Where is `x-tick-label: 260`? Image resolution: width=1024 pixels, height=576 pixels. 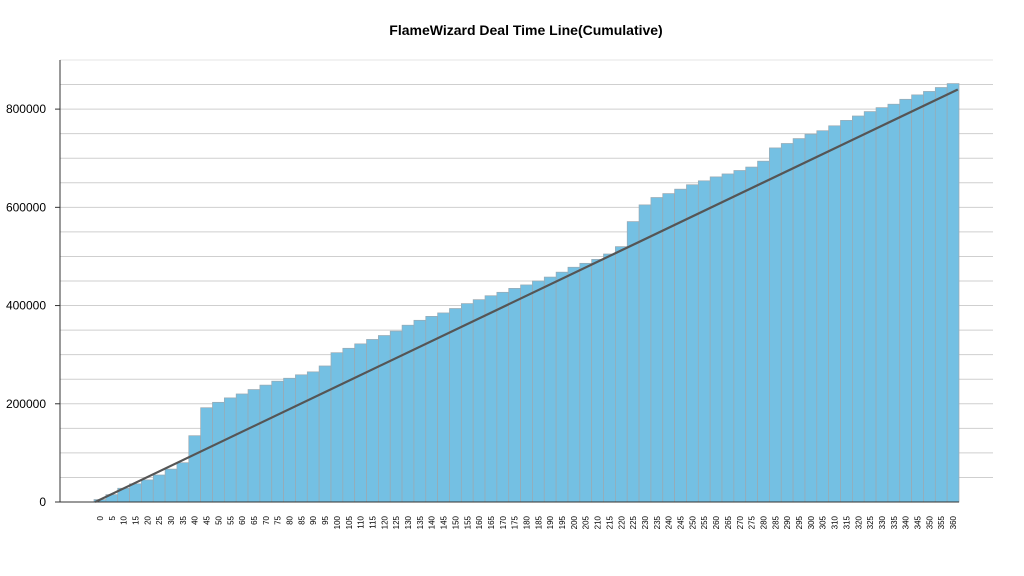
x-tick-label: 260 is located at coordinates (716, 522).